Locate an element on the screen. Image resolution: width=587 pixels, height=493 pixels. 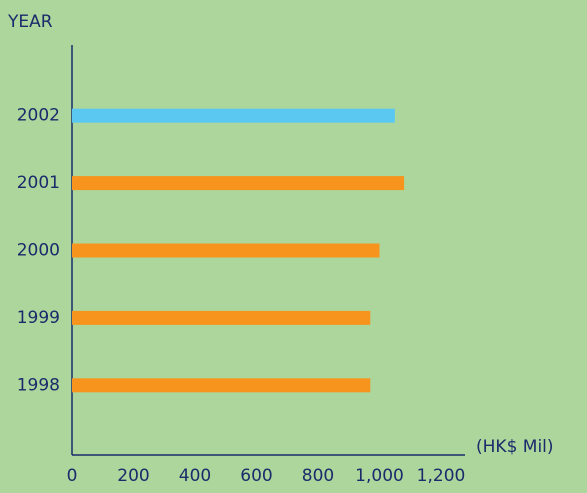
x-tick-label: 0 is located at coordinates (72, 476).